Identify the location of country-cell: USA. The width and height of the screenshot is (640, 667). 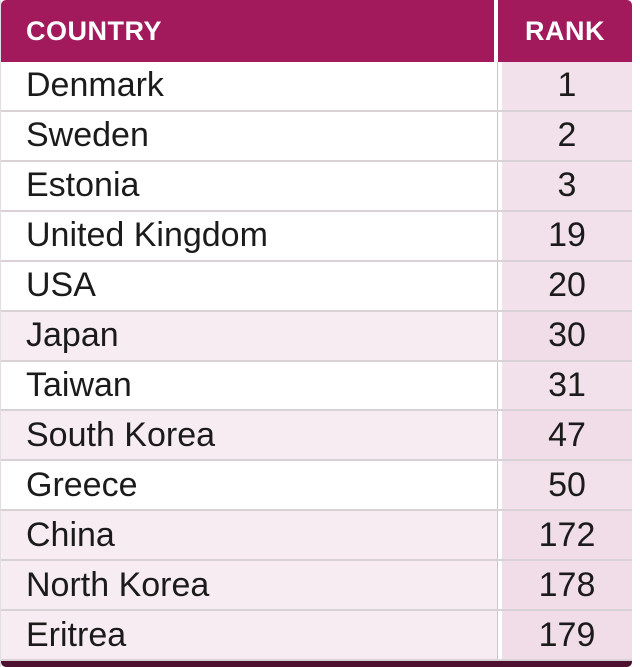
(249, 285).